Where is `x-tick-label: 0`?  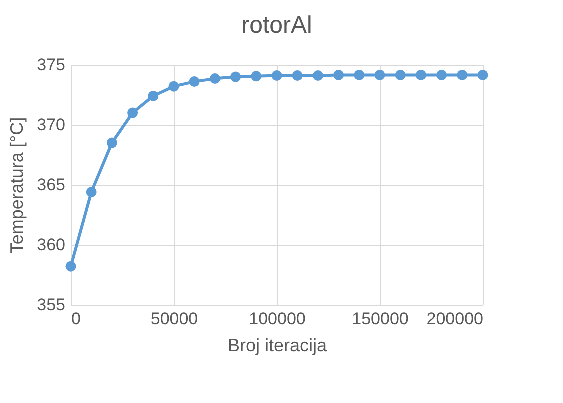
x-tick-label: 0 is located at coordinates (76, 319).